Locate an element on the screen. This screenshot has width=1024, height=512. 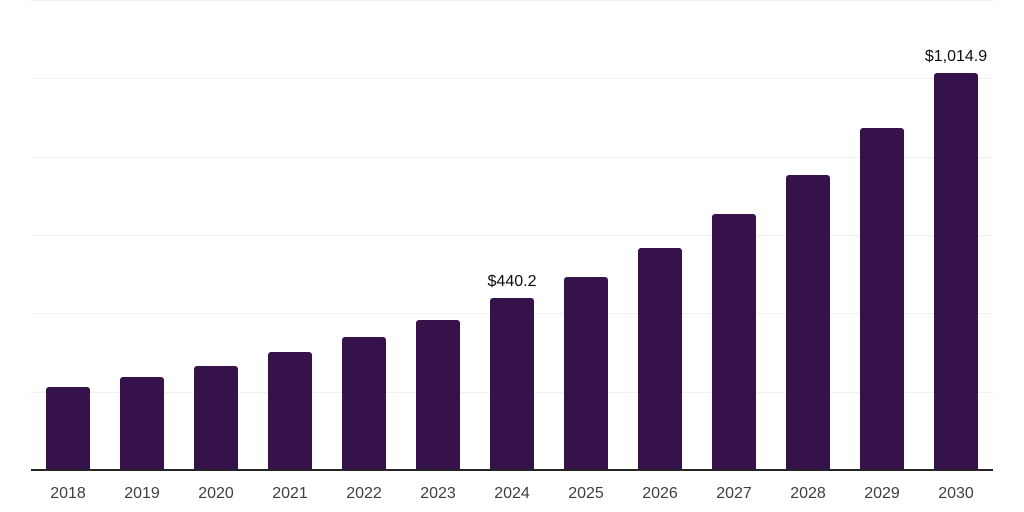
x-tick-label-2026: 2026 is located at coordinates (660, 493).